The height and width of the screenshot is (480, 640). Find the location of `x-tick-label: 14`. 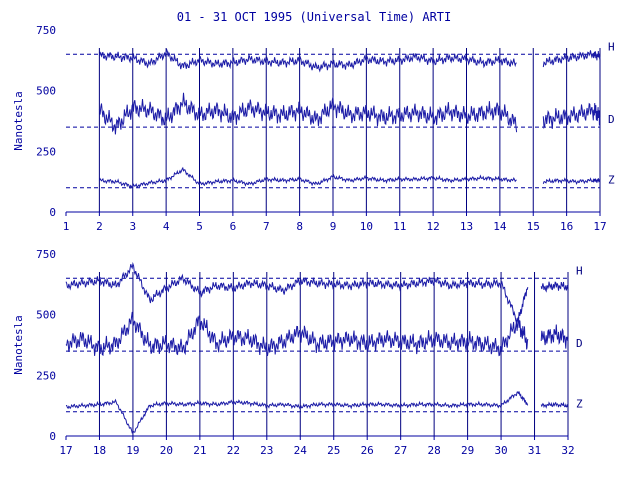

x-tick-label: 14 is located at coordinates (500, 226).